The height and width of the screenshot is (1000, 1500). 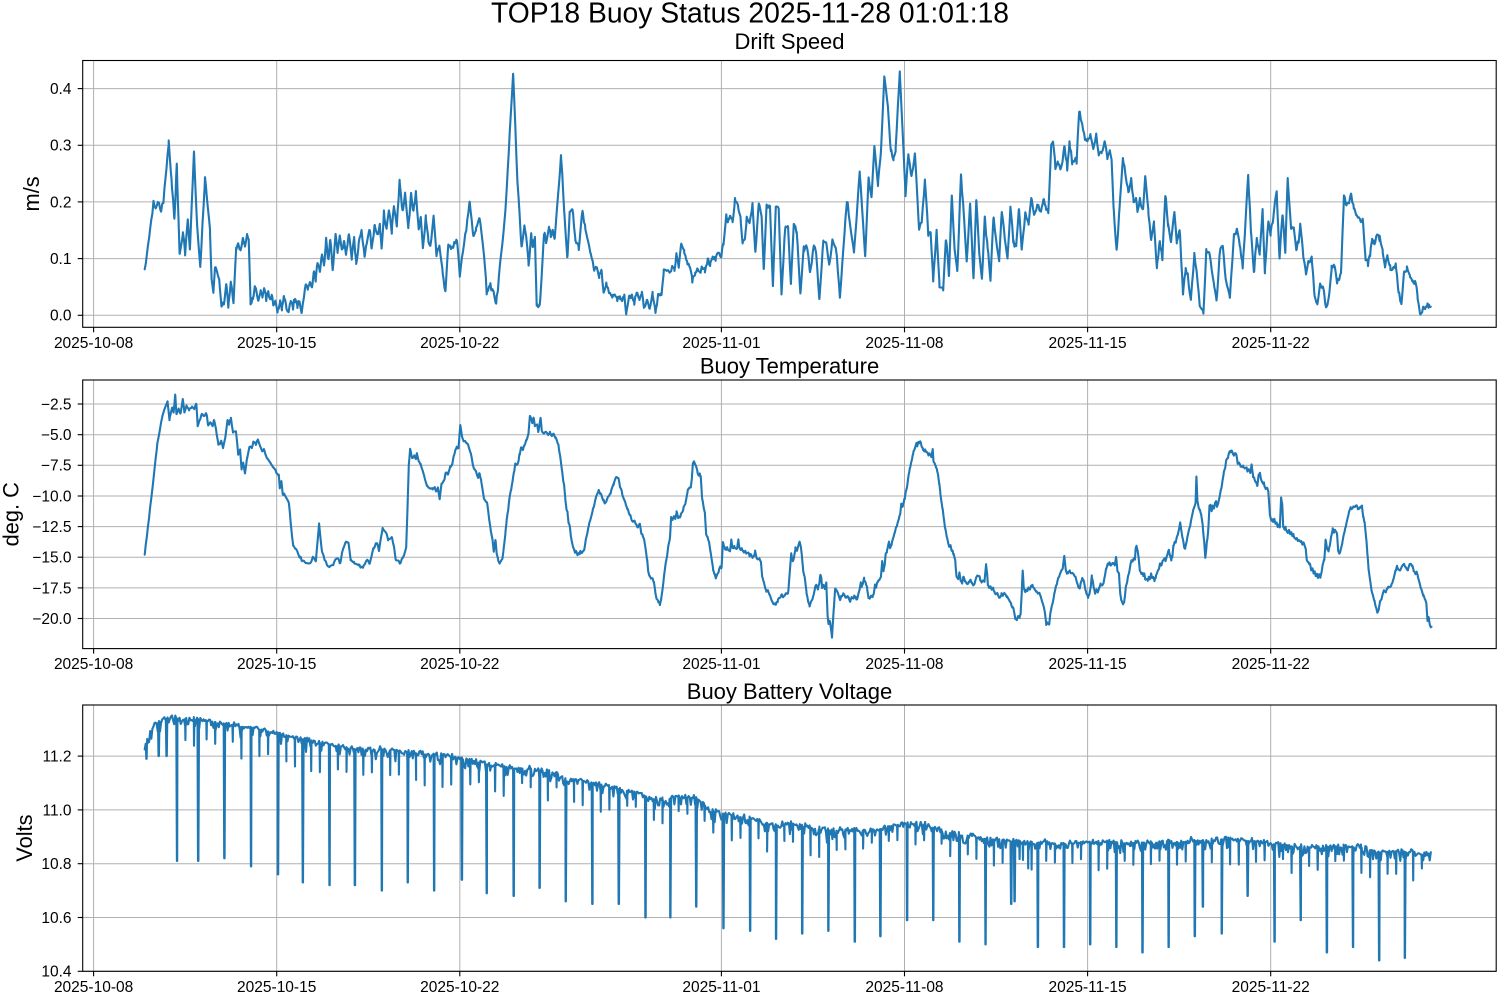 I want to click on svg-text: −5.0, so click(x=56, y=435).